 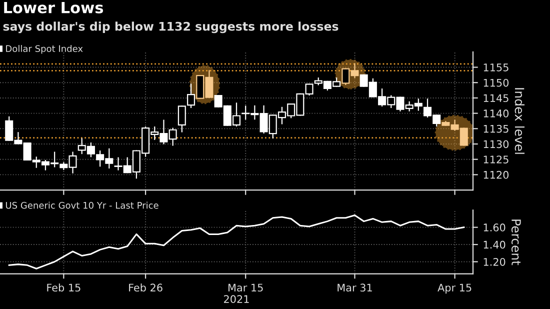 What do you see at coordinates (496, 144) in the screenshot?
I see `y-tick-label: 1130` at bounding box center [496, 144].